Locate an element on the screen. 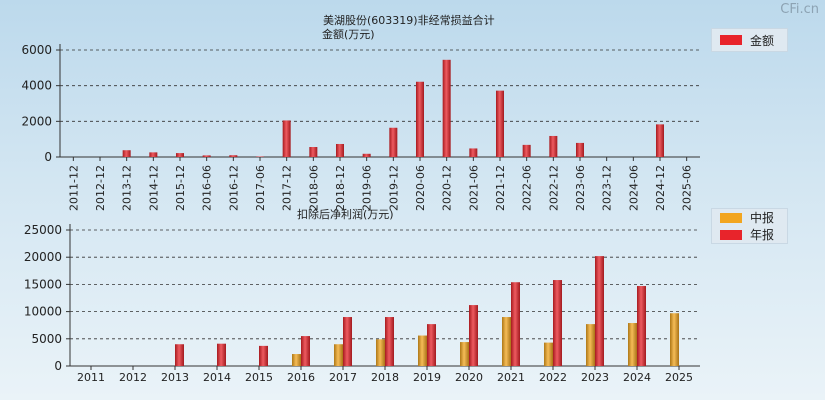 The width and height of the screenshot is (825, 400). y-tick-label: 25000 is located at coordinates (43, 230).